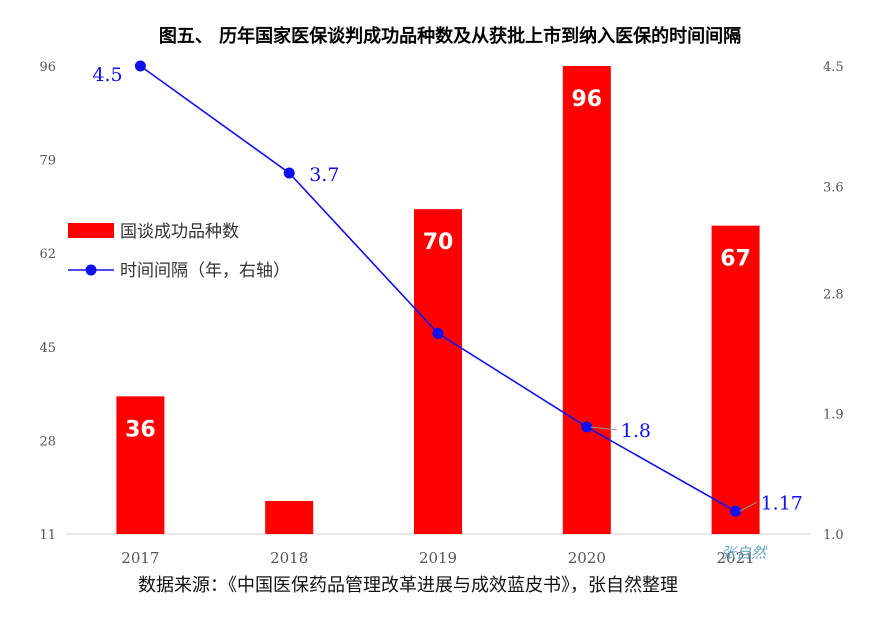  I want to click on source-note: 数据来源：《中国医保药品管理改革进展与成效蓝皮书》，张自然整理, so click(408, 585).